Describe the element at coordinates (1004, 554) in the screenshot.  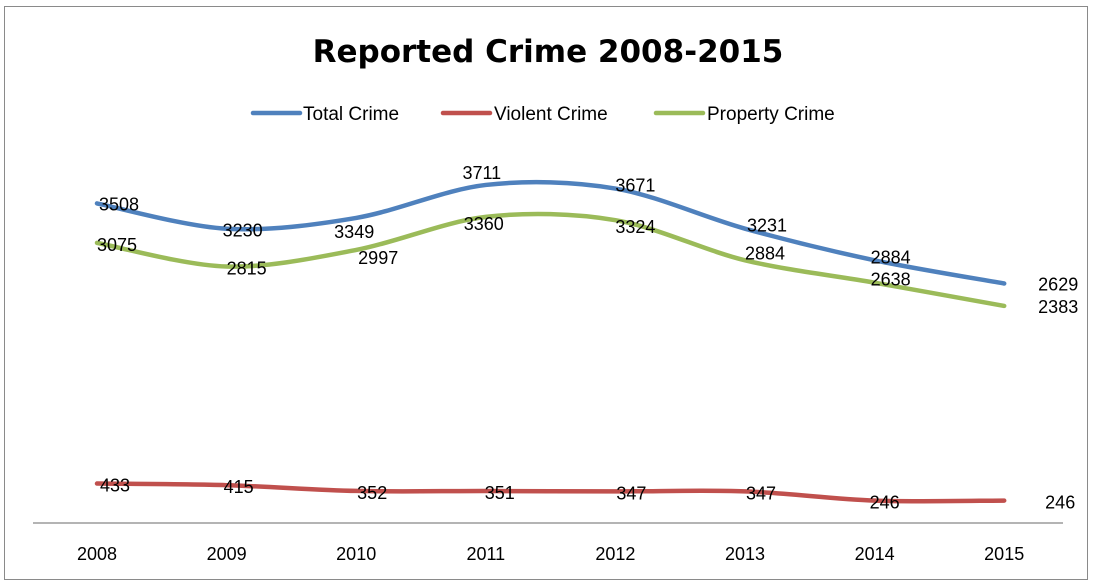
I see `x-tick-label: 2015` at that location.